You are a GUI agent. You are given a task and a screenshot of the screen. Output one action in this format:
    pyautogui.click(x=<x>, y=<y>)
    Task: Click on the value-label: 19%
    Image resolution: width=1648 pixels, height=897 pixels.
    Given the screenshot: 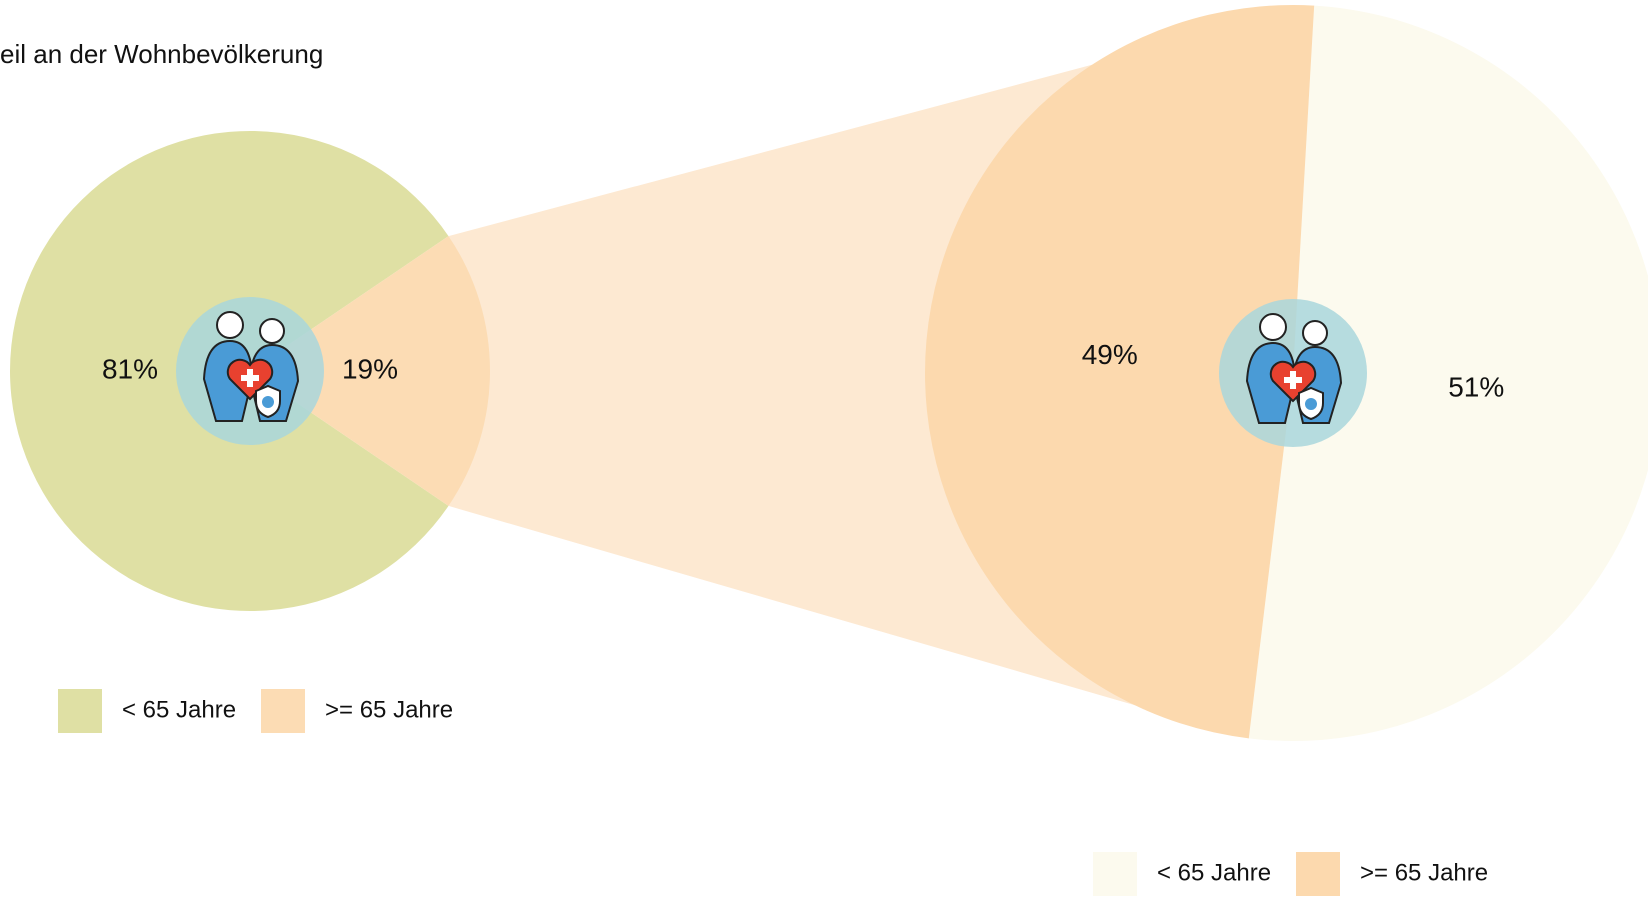 What is the action you would take?
    pyautogui.click(x=370, y=368)
    